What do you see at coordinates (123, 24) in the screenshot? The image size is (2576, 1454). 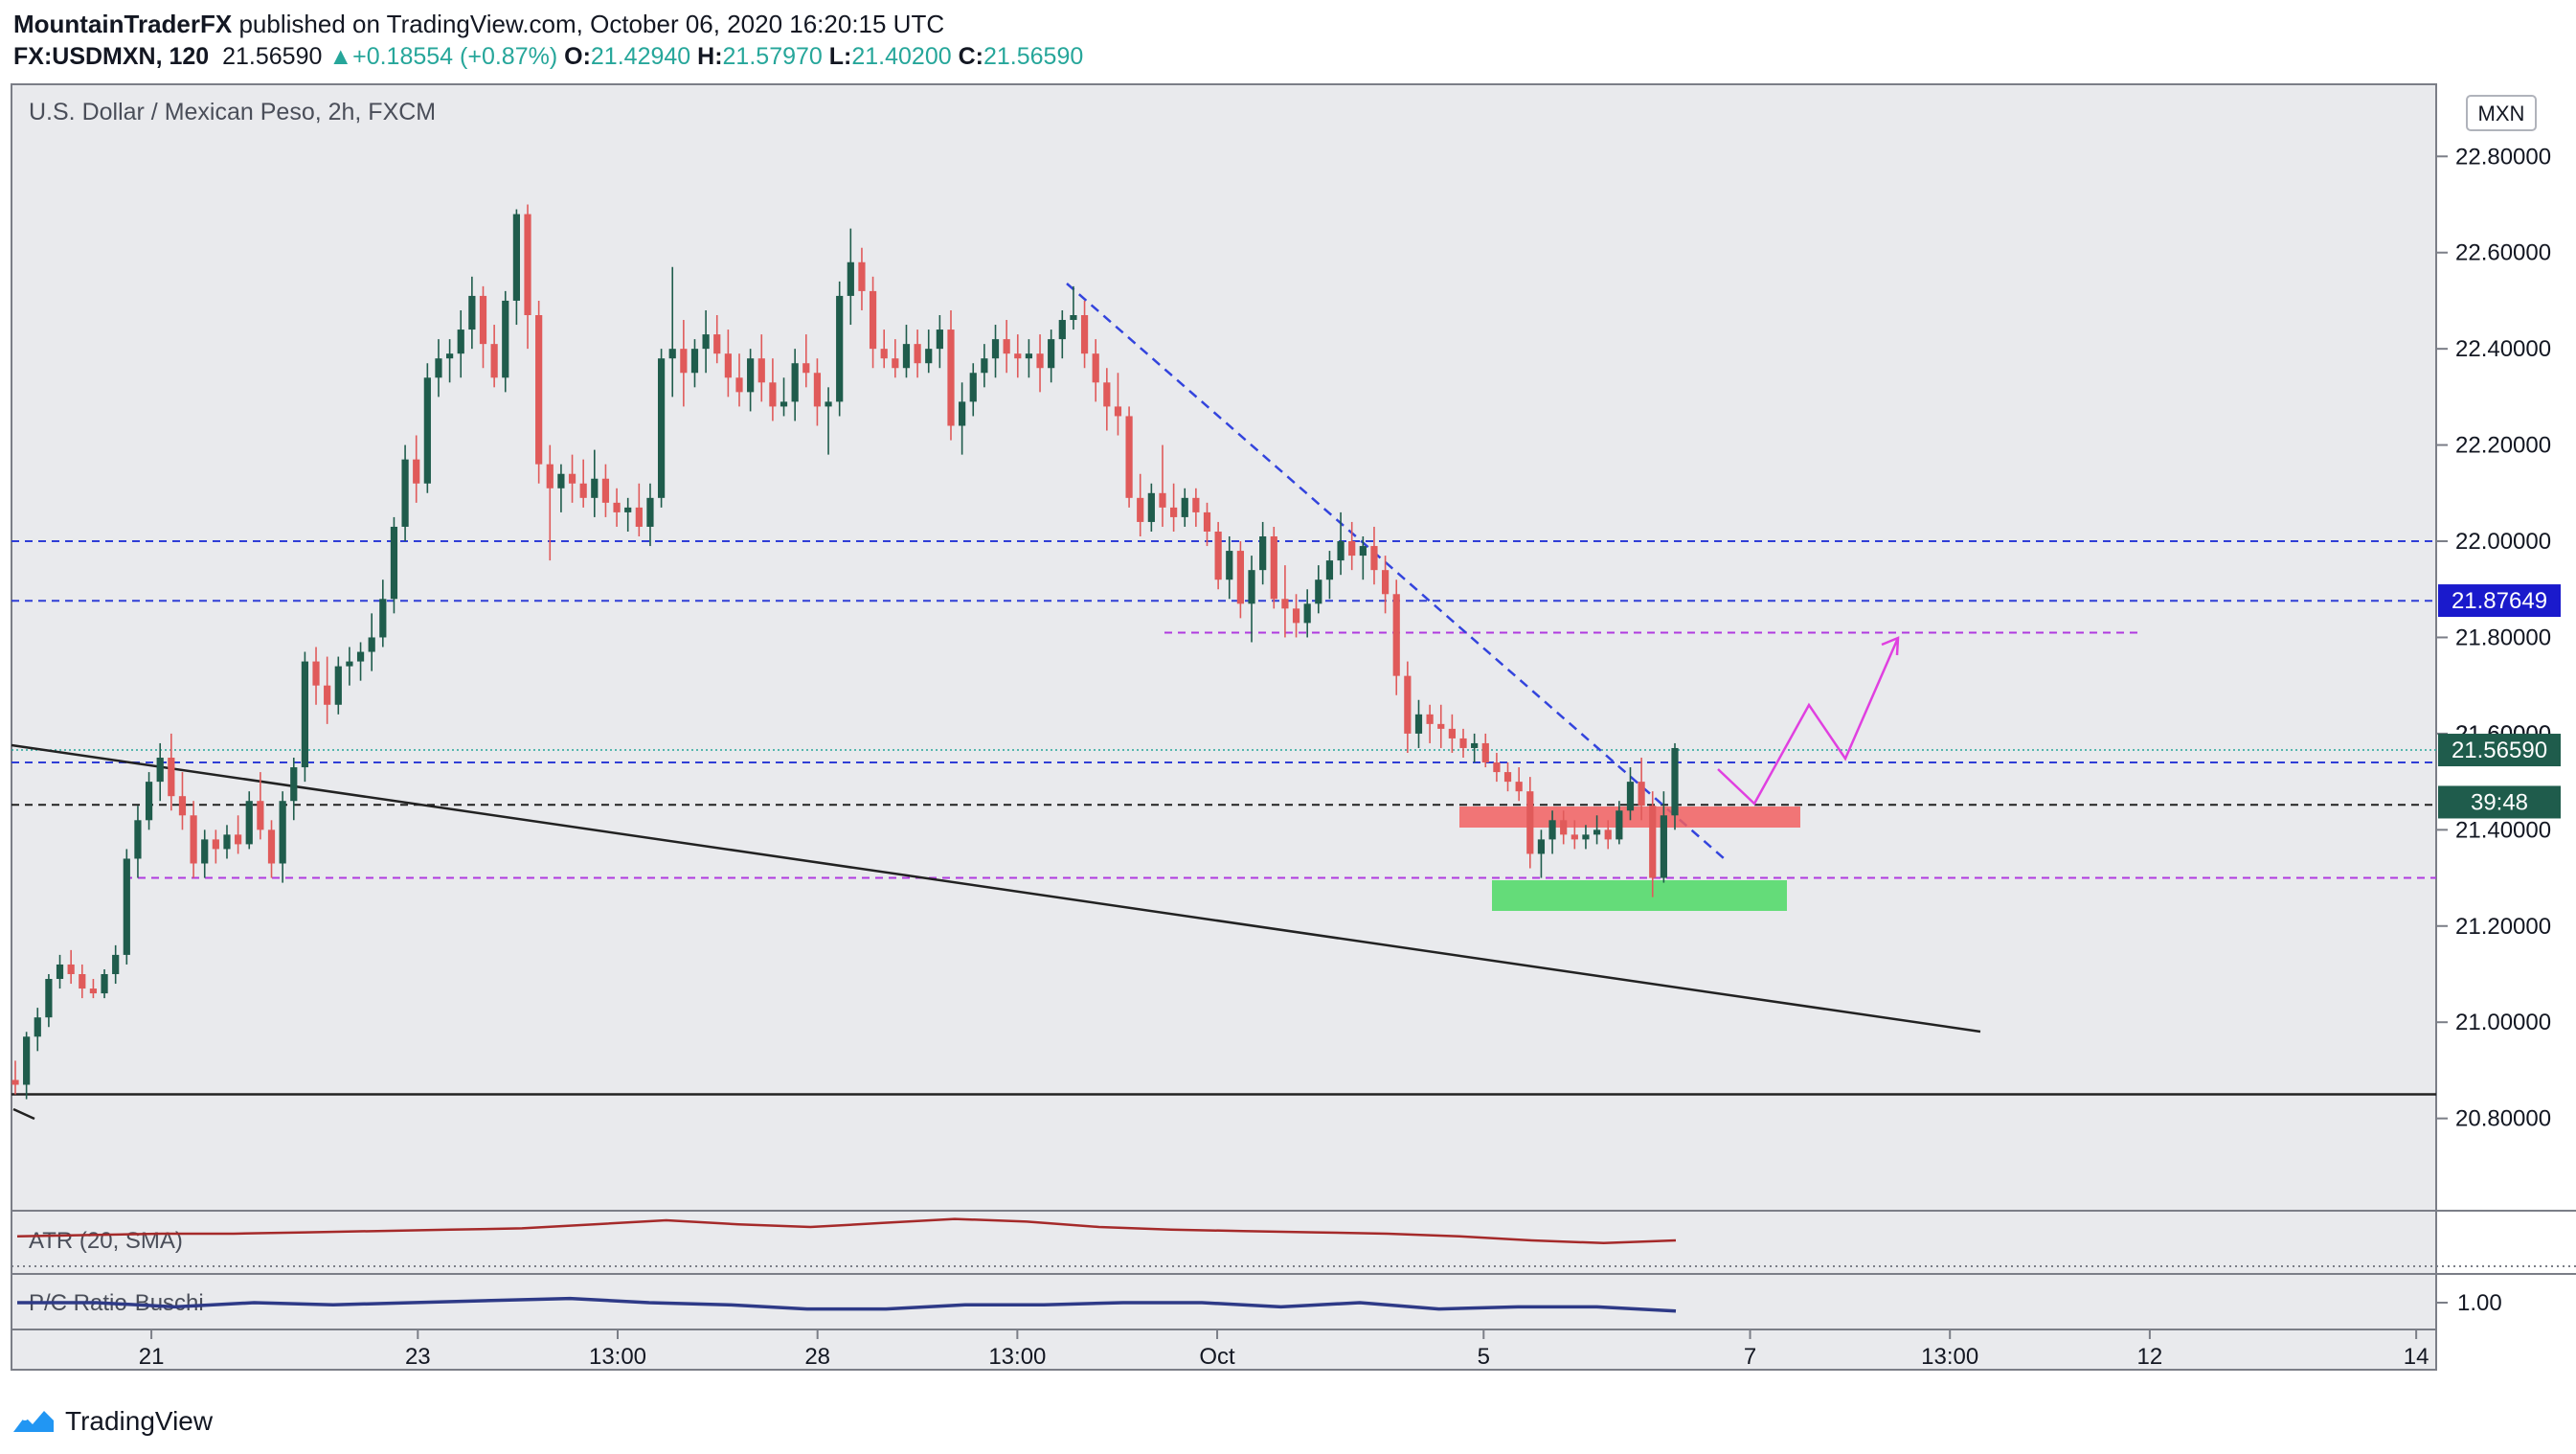 I see `author-name: MountainTraderFX` at bounding box center [123, 24].